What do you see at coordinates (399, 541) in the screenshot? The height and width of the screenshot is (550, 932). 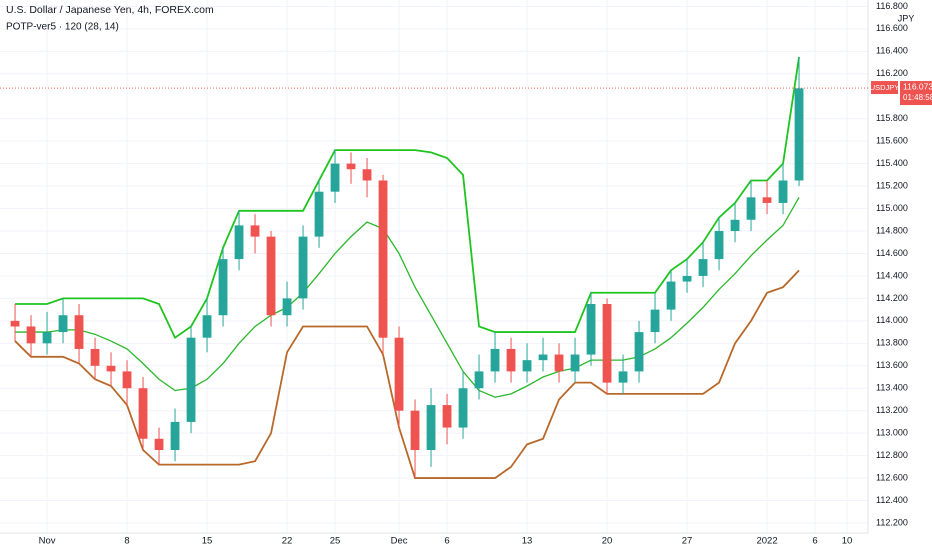 I see `x-tick-label: Dec` at bounding box center [399, 541].